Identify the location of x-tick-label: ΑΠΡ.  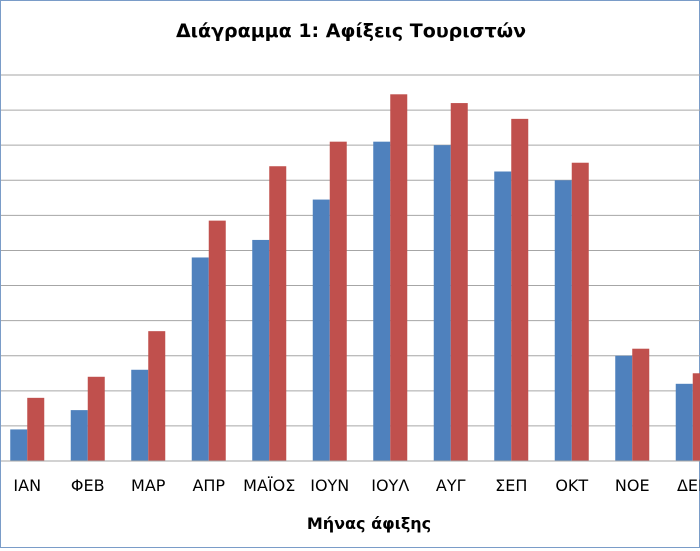
(208, 485).